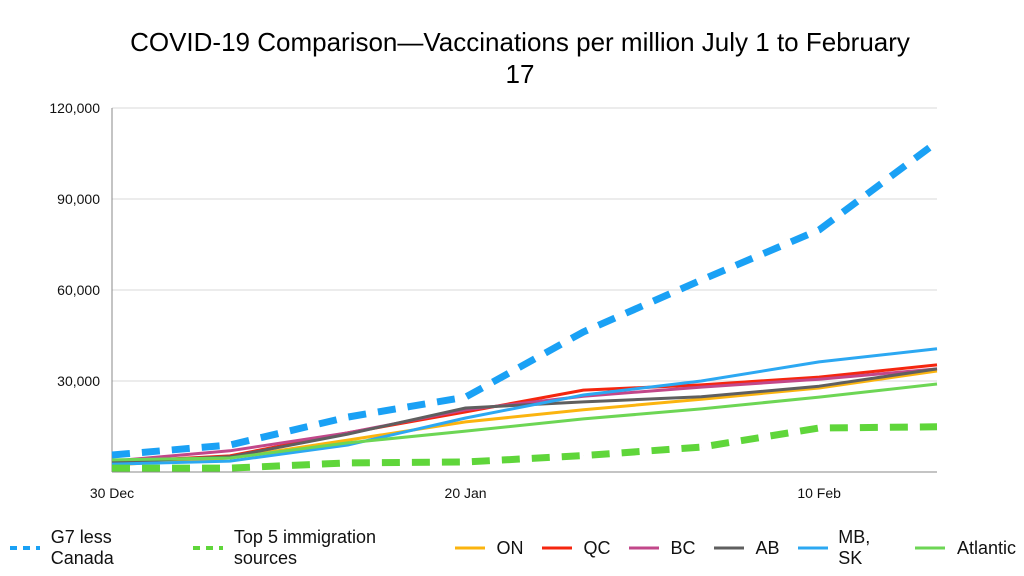 The image size is (1024, 576). What do you see at coordinates (112, 493) in the screenshot?
I see `x-tick-label: 30 Dec` at bounding box center [112, 493].